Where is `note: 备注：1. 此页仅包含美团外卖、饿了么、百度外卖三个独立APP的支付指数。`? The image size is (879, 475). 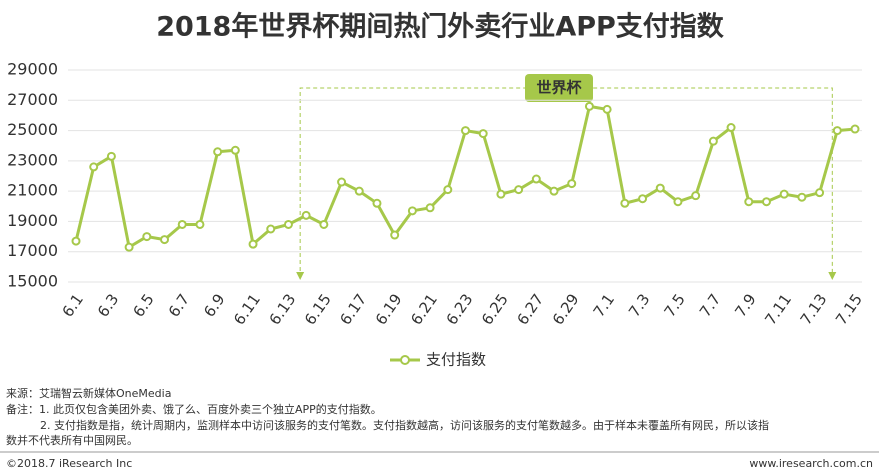 note: 备注：1. 此页仅包含美团外卖、饿了么、百度外卖三个独立APP的支付指数。 is located at coordinates (194, 409).